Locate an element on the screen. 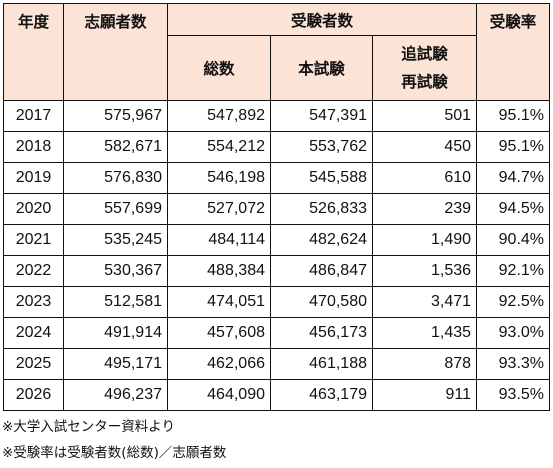 Image resolution: width=553 pixels, height=468 pixels. cell-applicants: 530,367 is located at coordinates (115, 271).